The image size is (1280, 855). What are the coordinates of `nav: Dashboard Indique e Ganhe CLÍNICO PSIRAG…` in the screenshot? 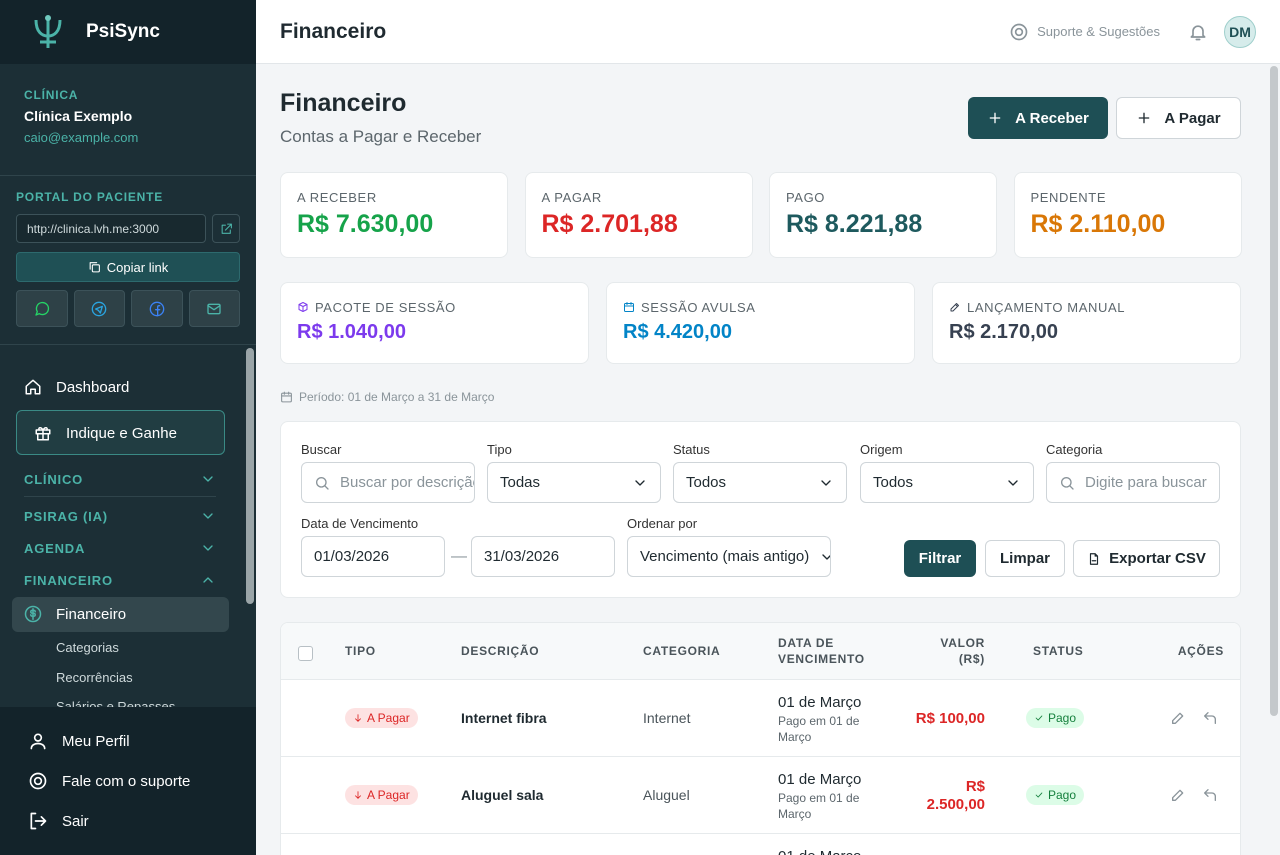 It's located at (128, 526).